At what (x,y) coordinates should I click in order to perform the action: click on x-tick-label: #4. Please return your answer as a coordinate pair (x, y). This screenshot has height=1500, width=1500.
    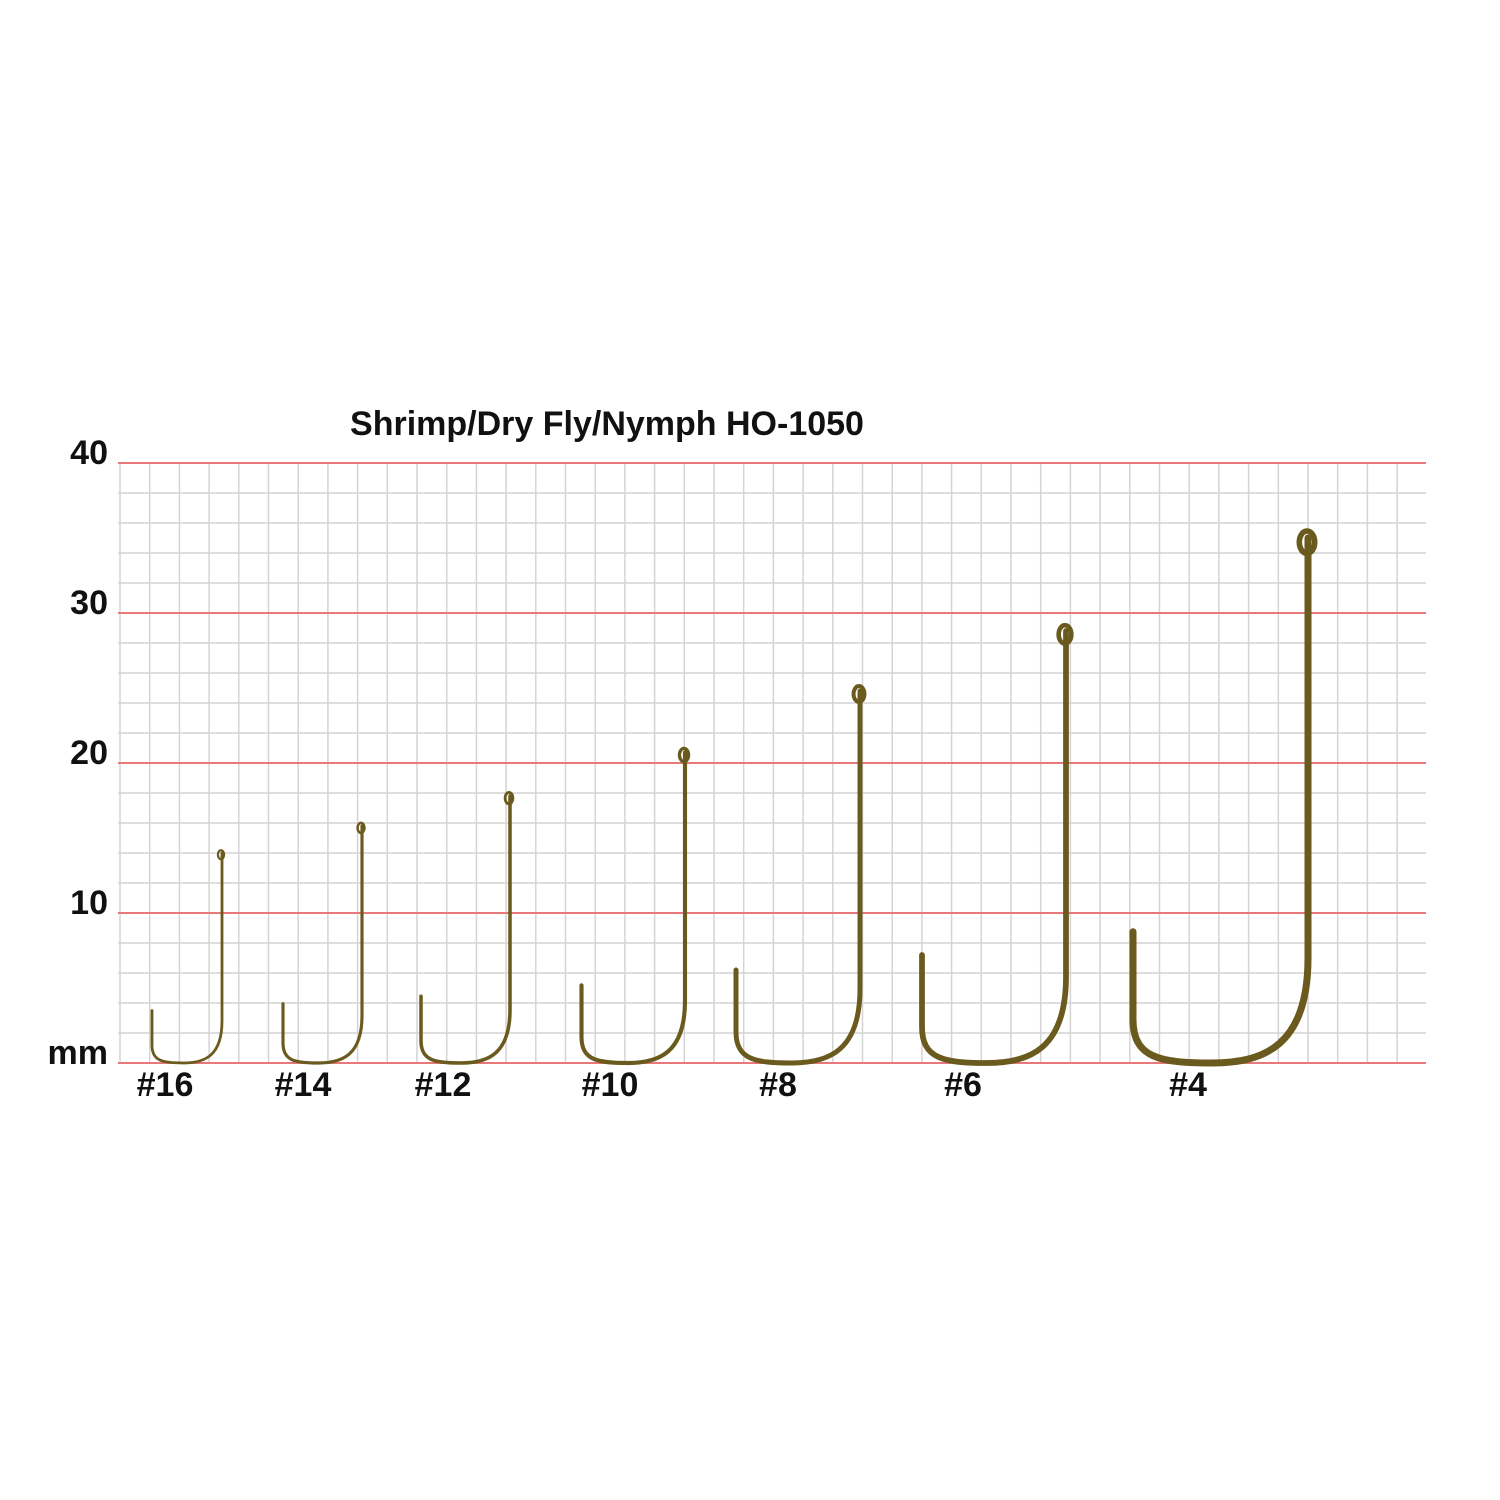
    Looking at the image, I should click on (1188, 1085).